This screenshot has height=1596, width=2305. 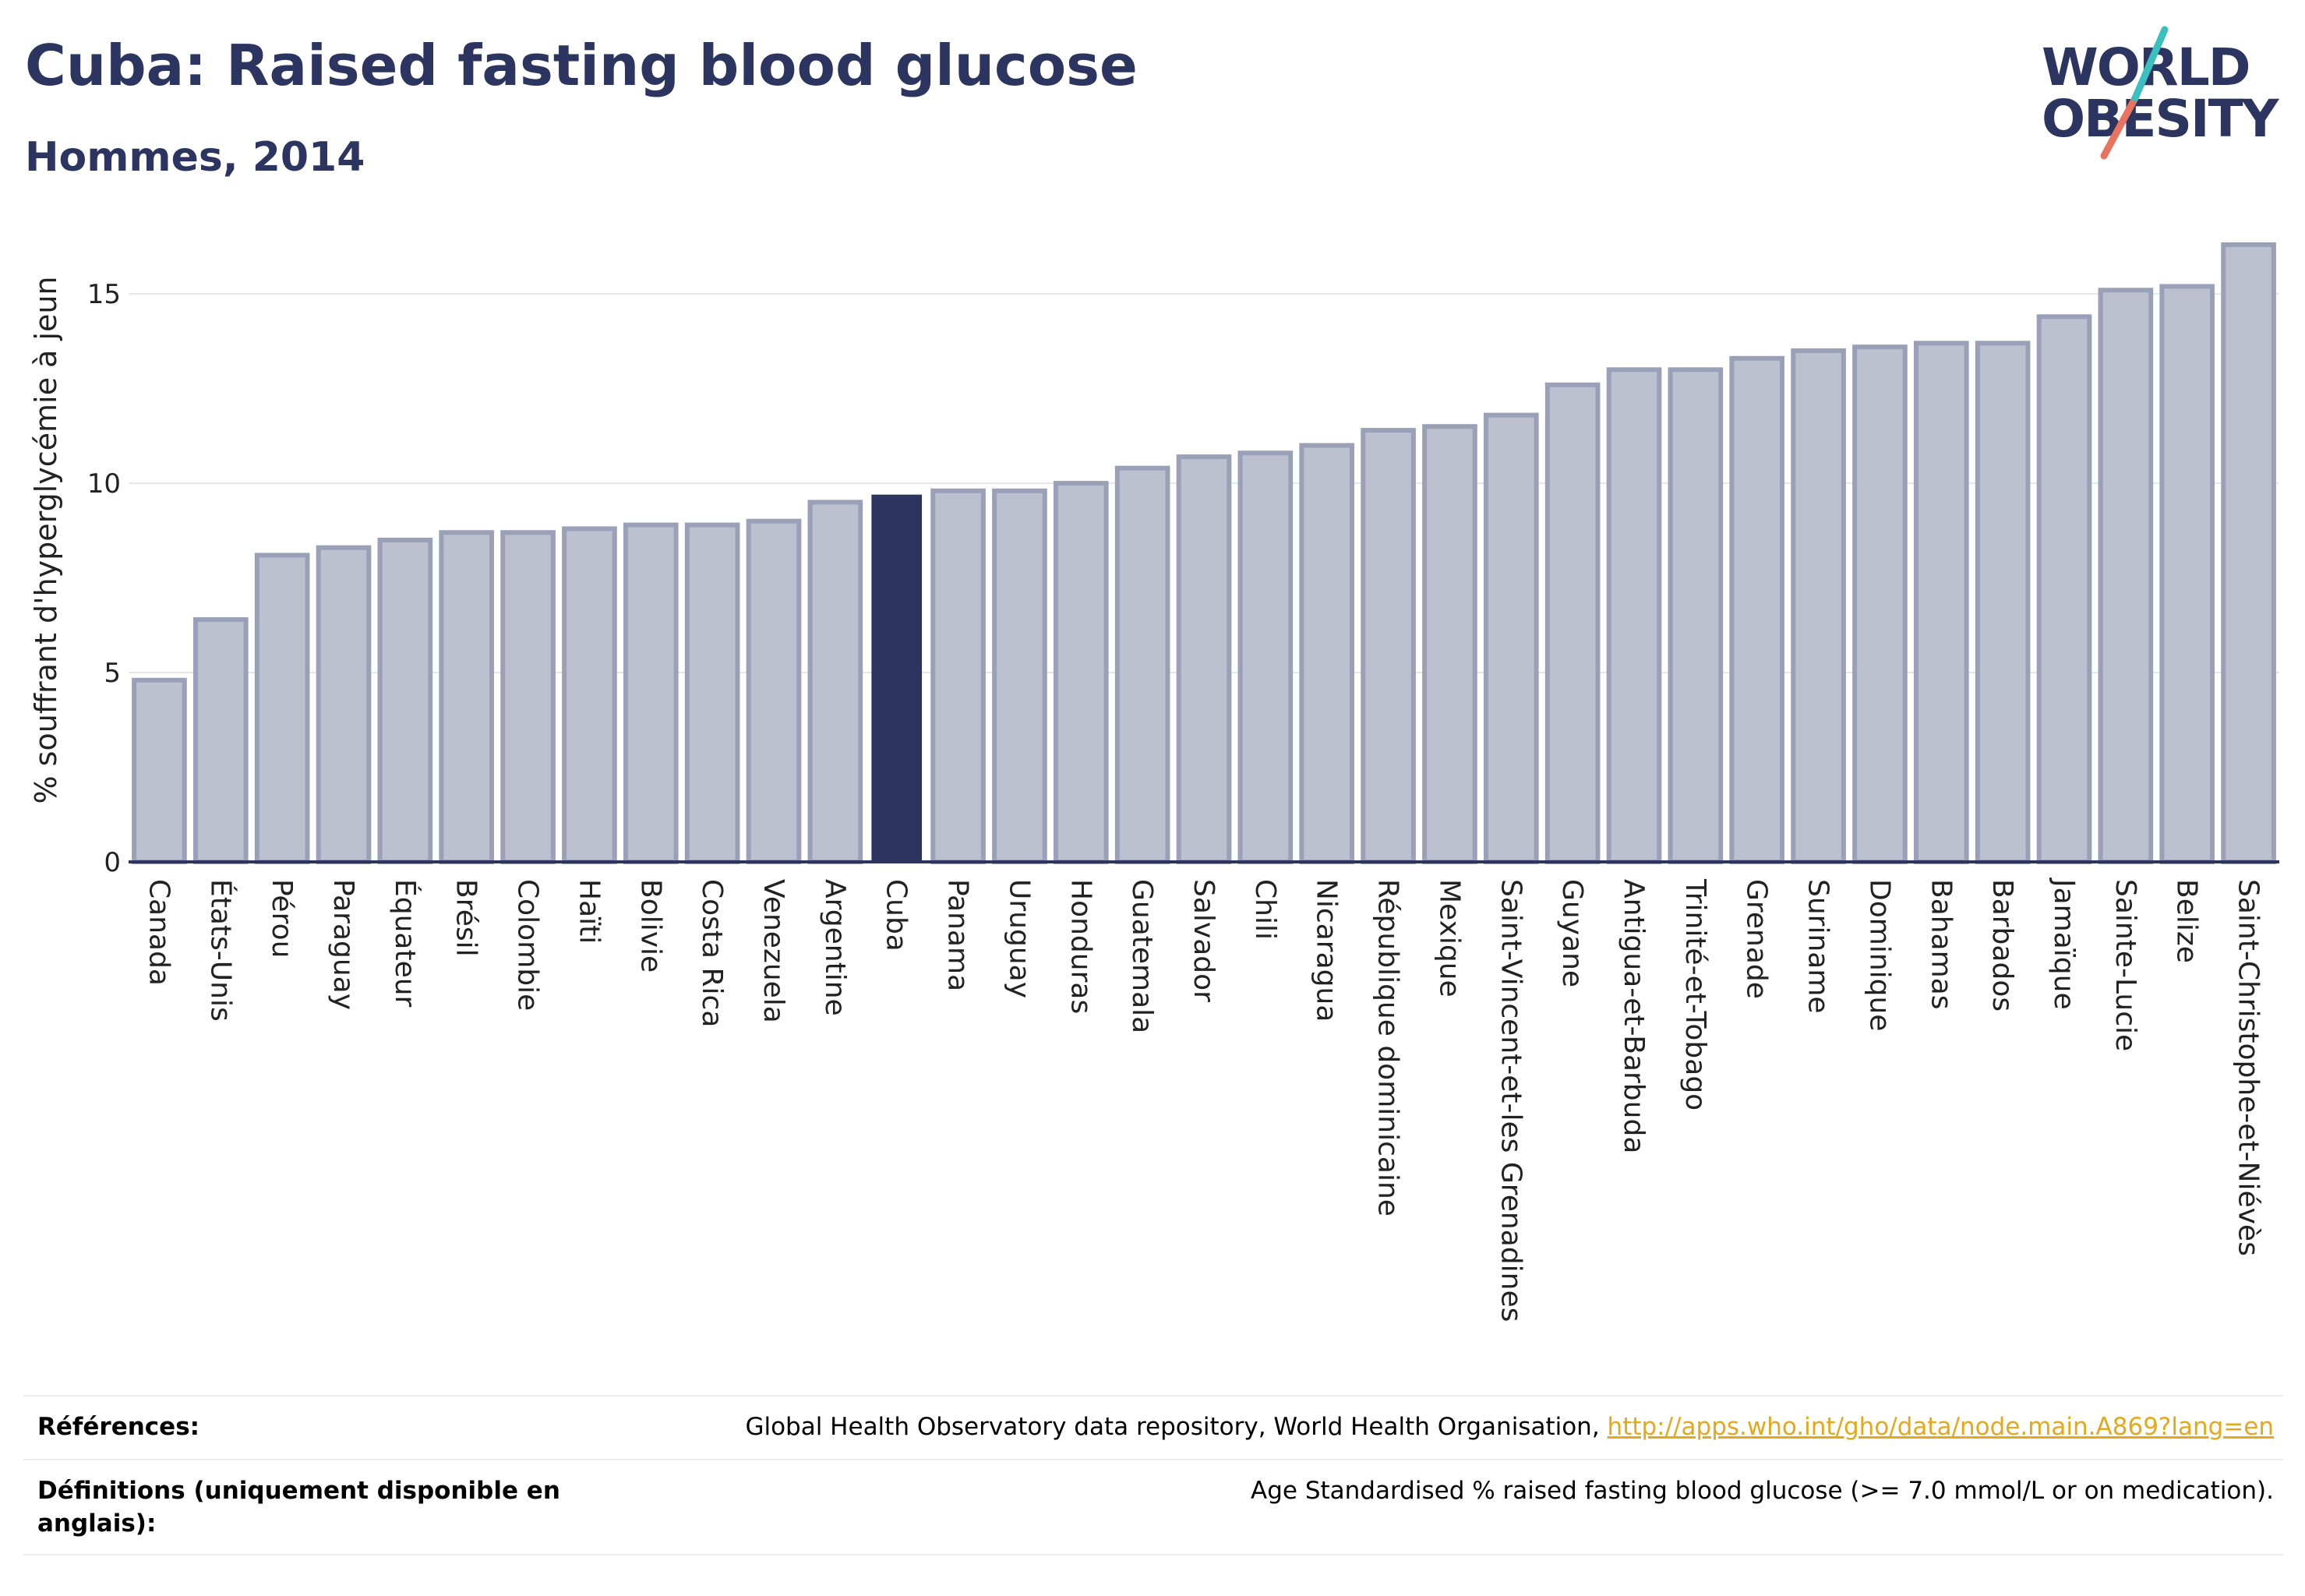 What do you see at coordinates (46, 539) in the screenshot?
I see `y-axis-label: % souffrant d'hyperglycémie à jeun` at bounding box center [46, 539].